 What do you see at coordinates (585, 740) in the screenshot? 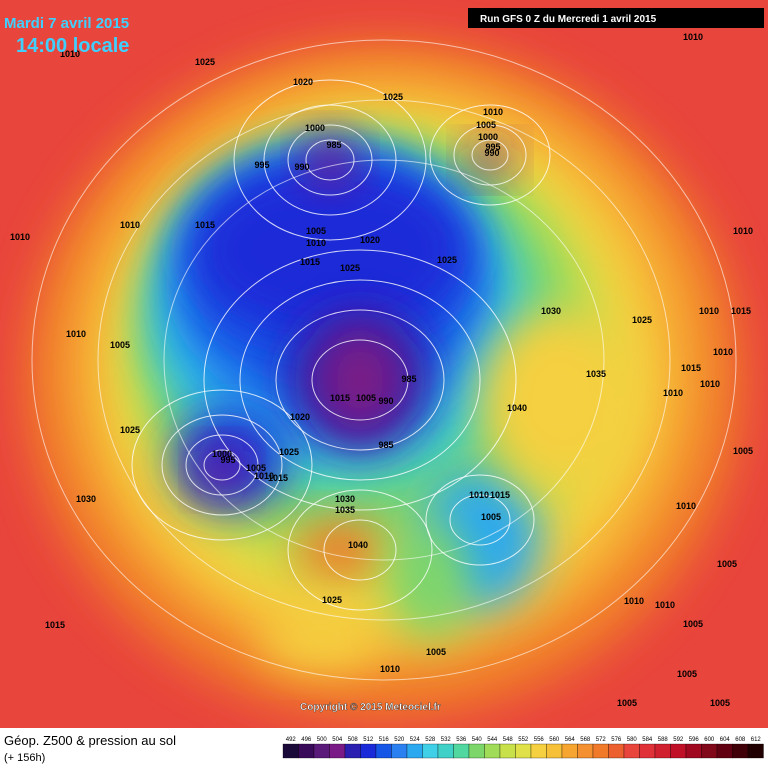
I see `legend-label: 568` at bounding box center [585, 740].